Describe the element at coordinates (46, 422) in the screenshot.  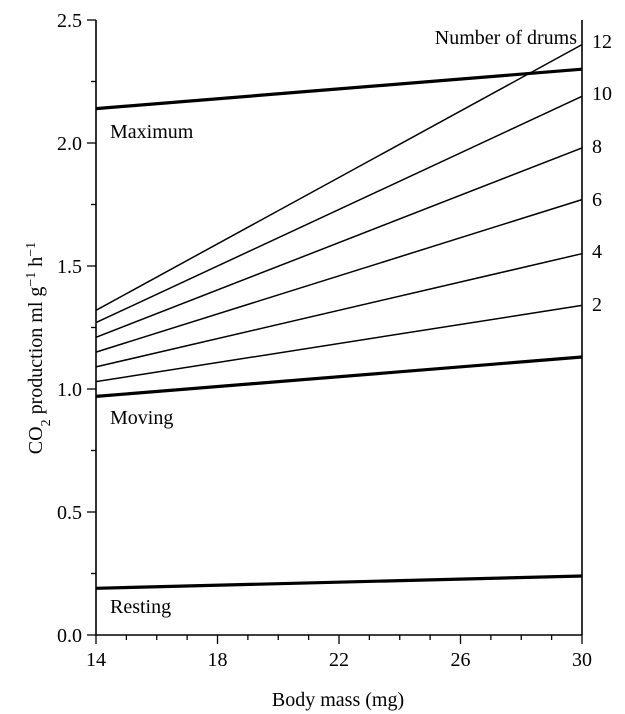
I see `y-axis-label-sub: 2` at that location.